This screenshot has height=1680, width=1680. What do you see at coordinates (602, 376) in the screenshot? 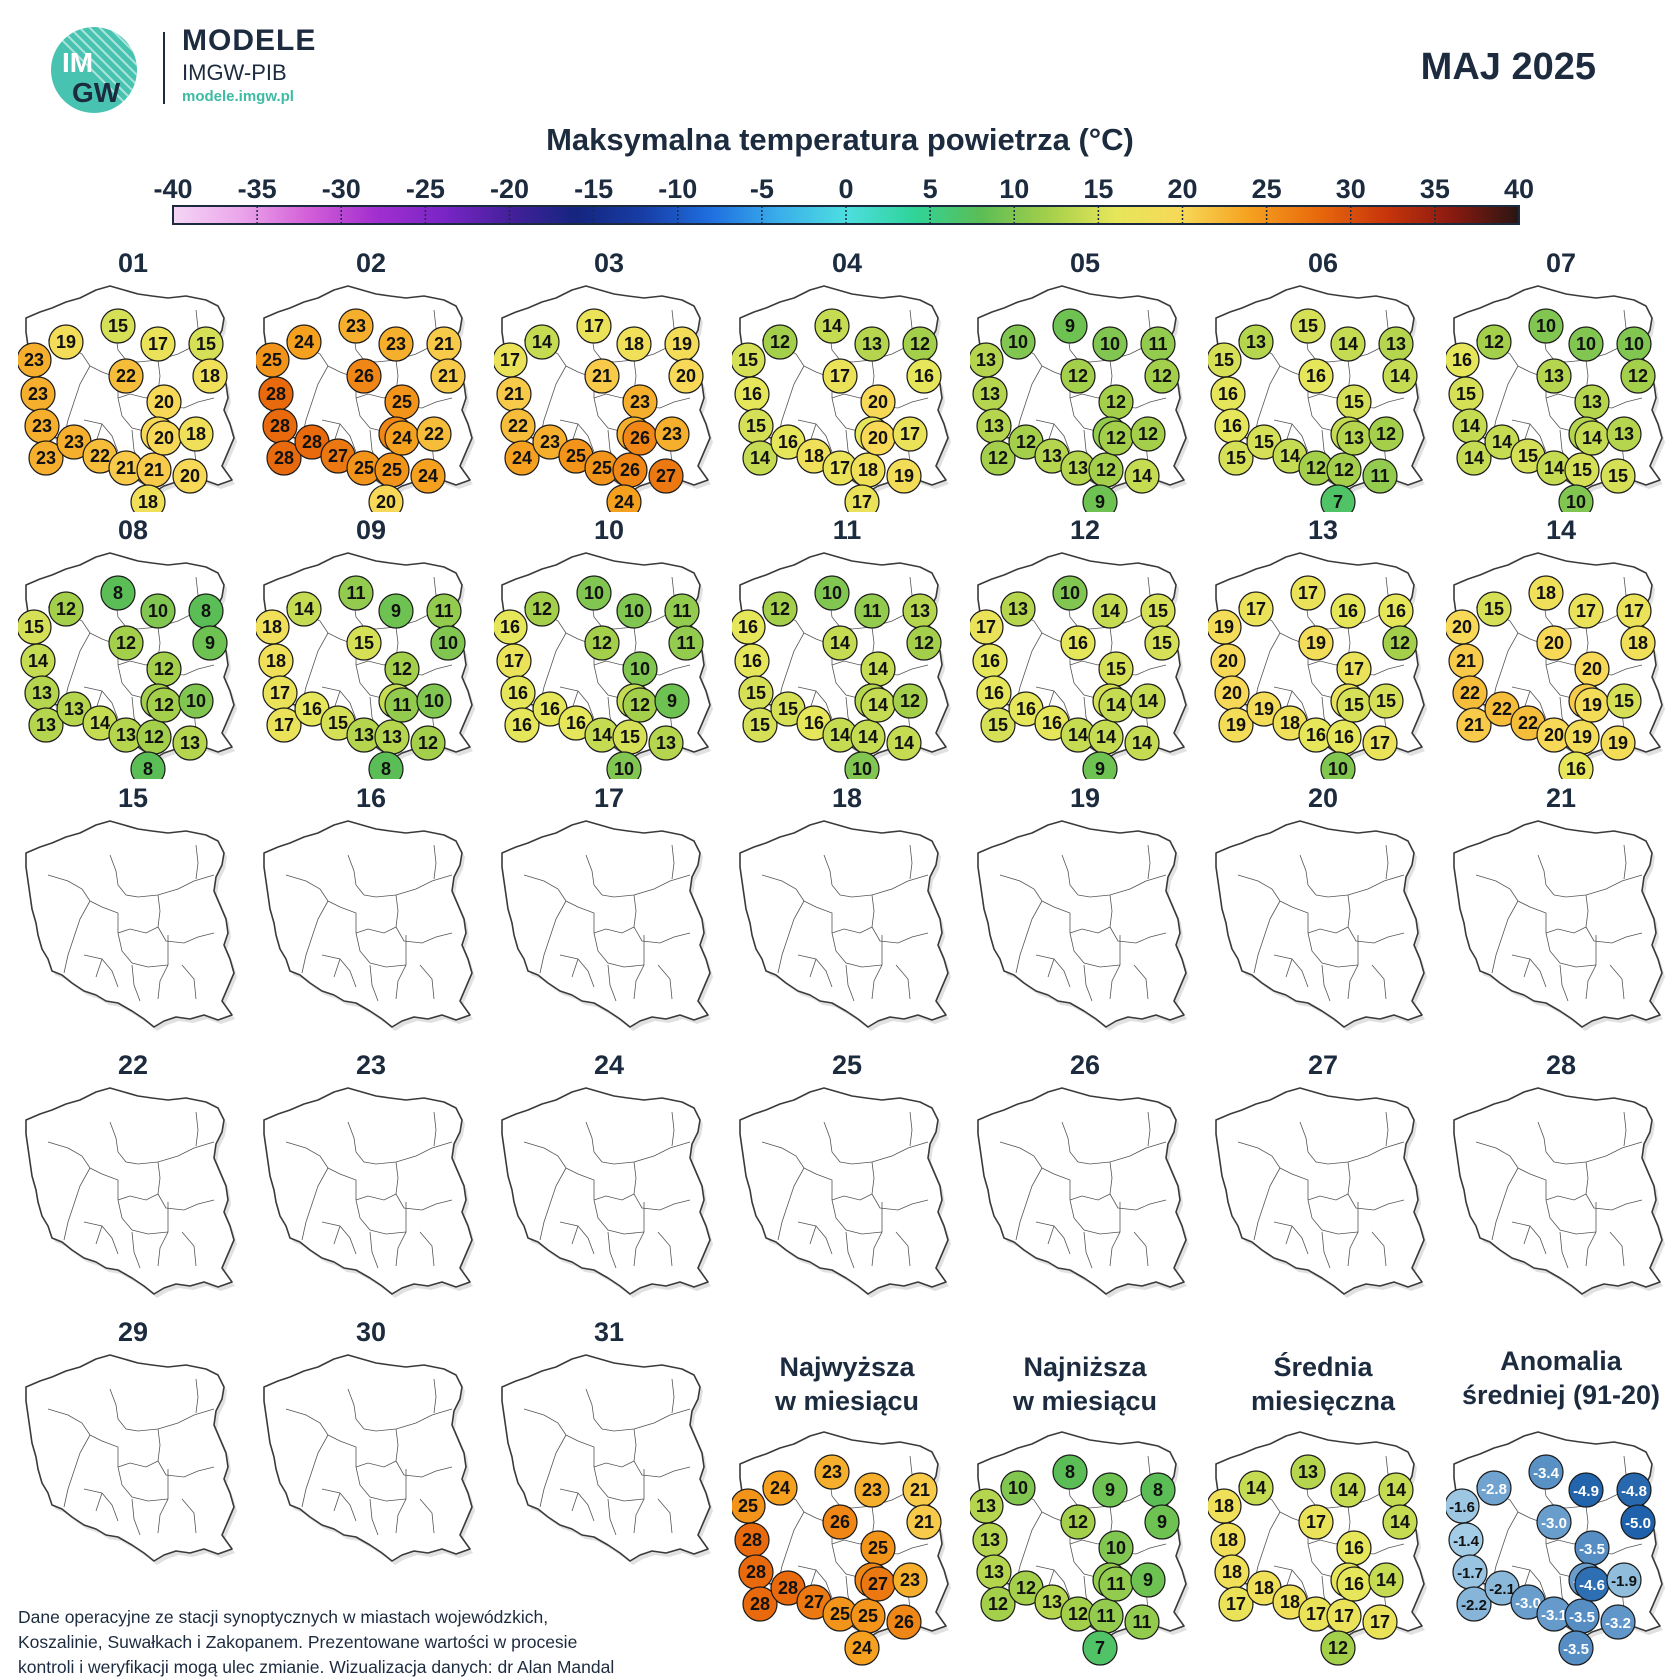
I see `station-value: 21` at bounding box center [602, 376].